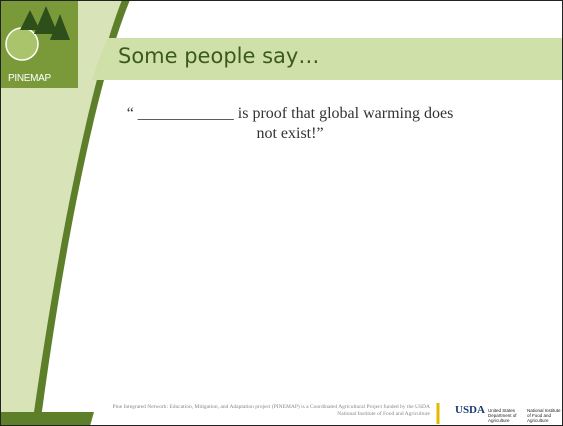 The height and width of the screenshot is (426, 563). I want to click on logo-label: PINEMAP, so click(29, 78).